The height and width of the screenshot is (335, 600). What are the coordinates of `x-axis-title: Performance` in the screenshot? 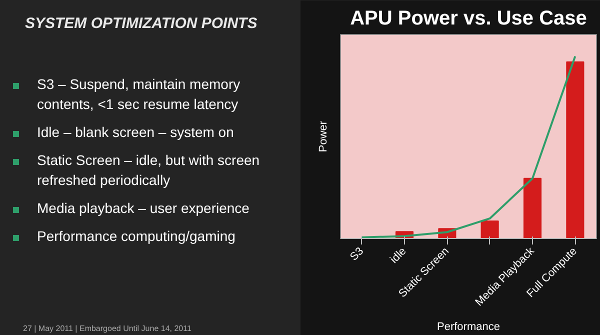 It's located at (468, 326).